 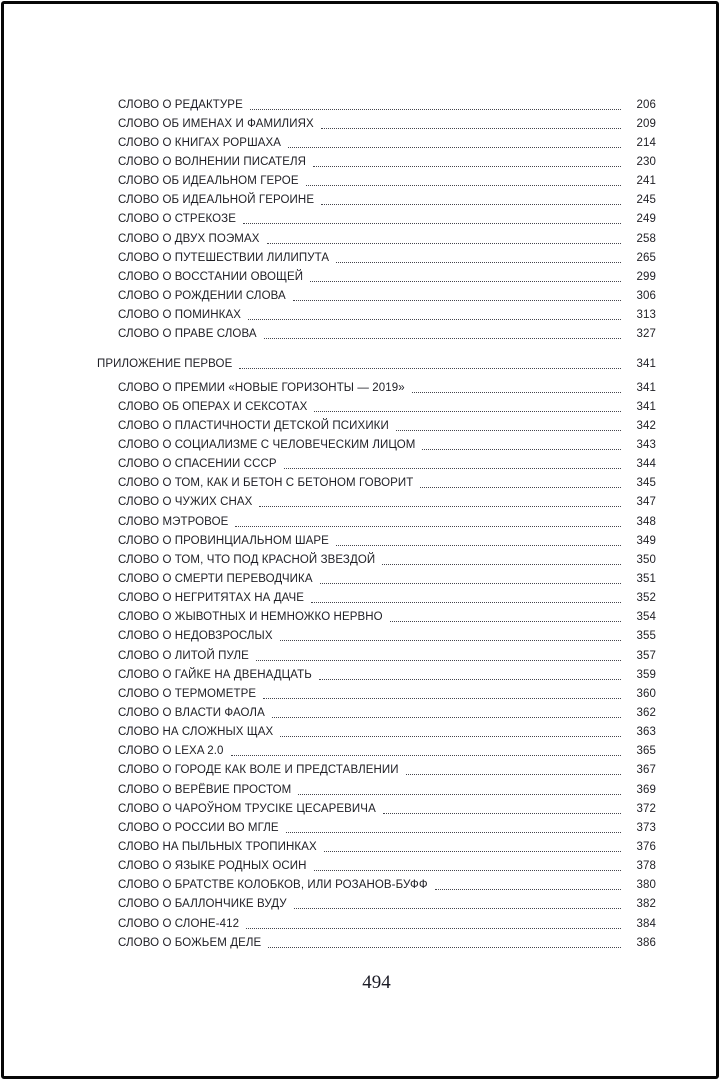 I want to click on toc-entry: СЛОВО О СМЕРТИ ПЕРЕВОДЧИКА 351, so click(x=376, y=577).